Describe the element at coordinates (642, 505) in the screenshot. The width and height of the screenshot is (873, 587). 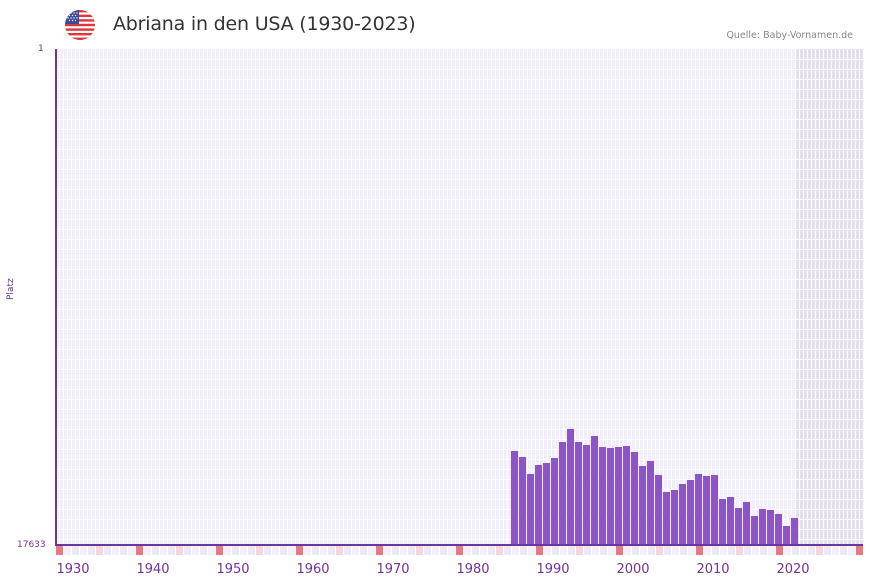
I see `bar-2003` at that location.